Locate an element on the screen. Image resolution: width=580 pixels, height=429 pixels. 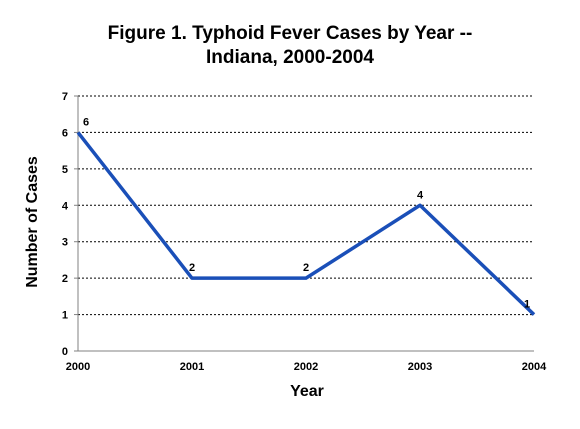
x-axis-label: Year is located at coordinates (307, 391).